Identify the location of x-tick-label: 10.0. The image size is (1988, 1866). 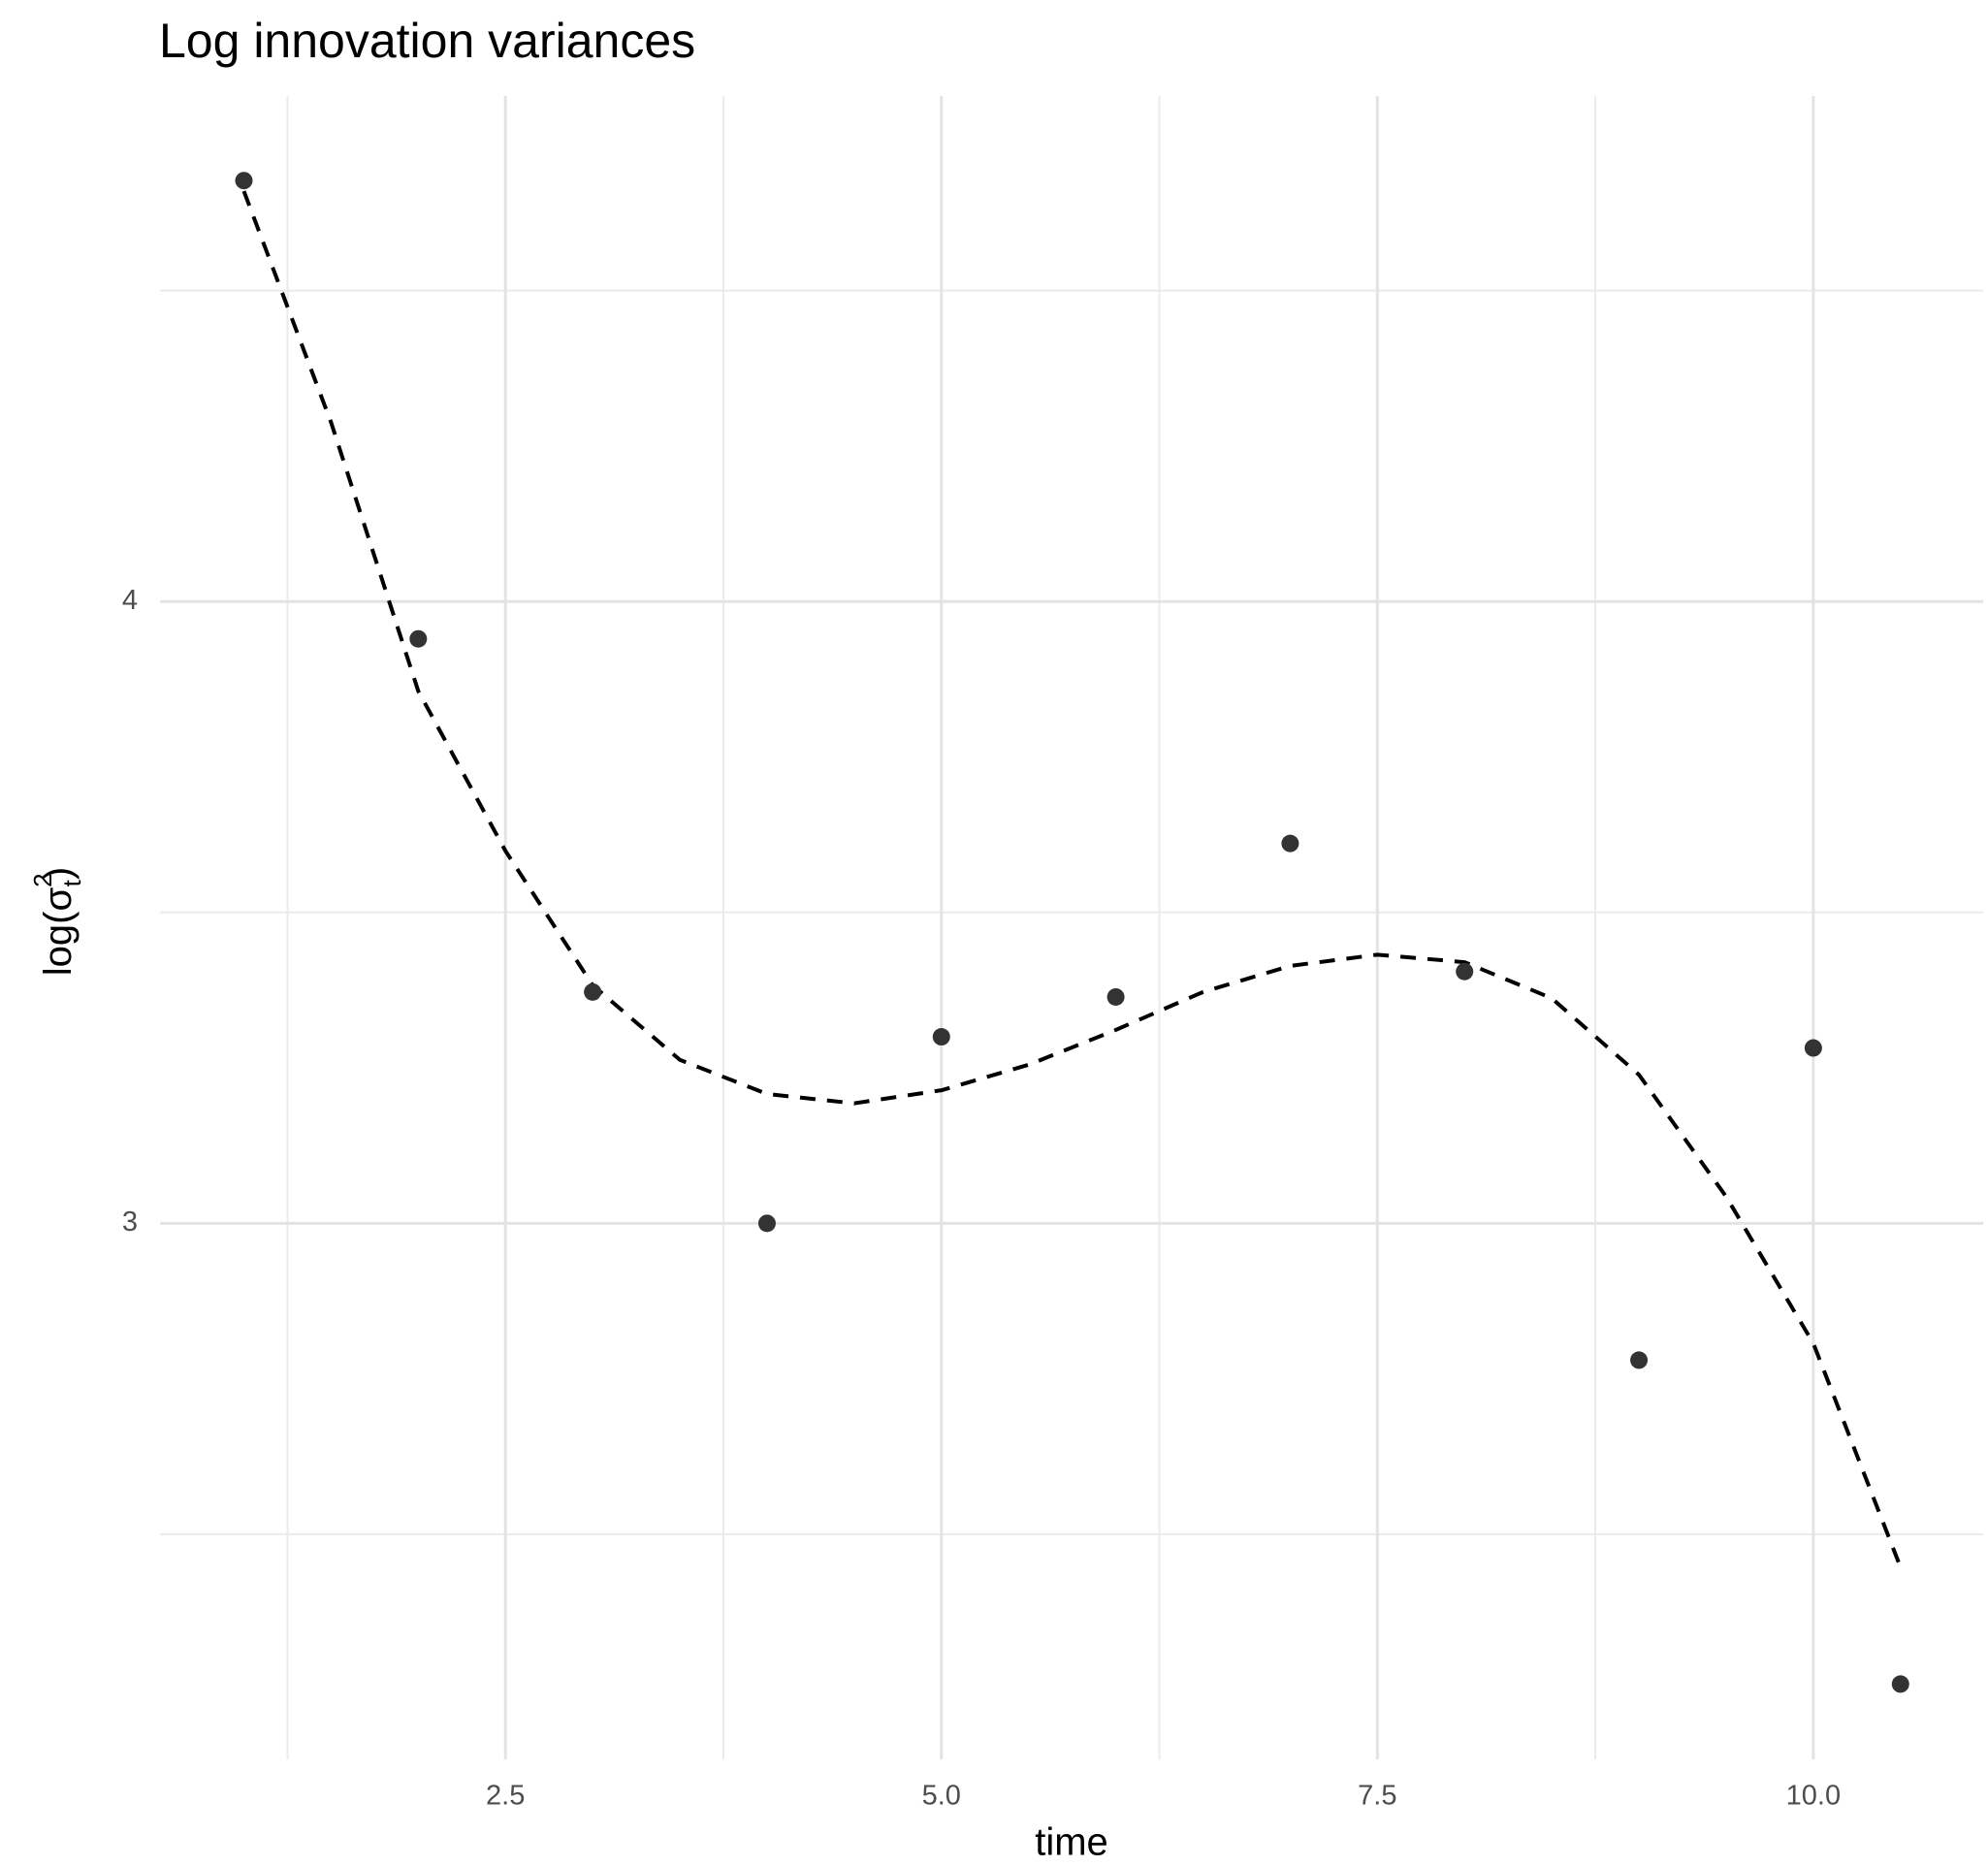
(1813, 1797).